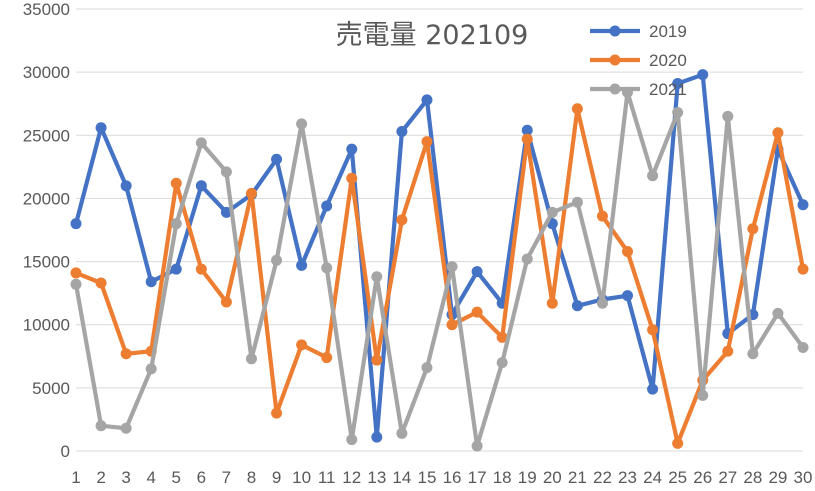  I want to click on x-tick-label: 5, so click(176, 477).